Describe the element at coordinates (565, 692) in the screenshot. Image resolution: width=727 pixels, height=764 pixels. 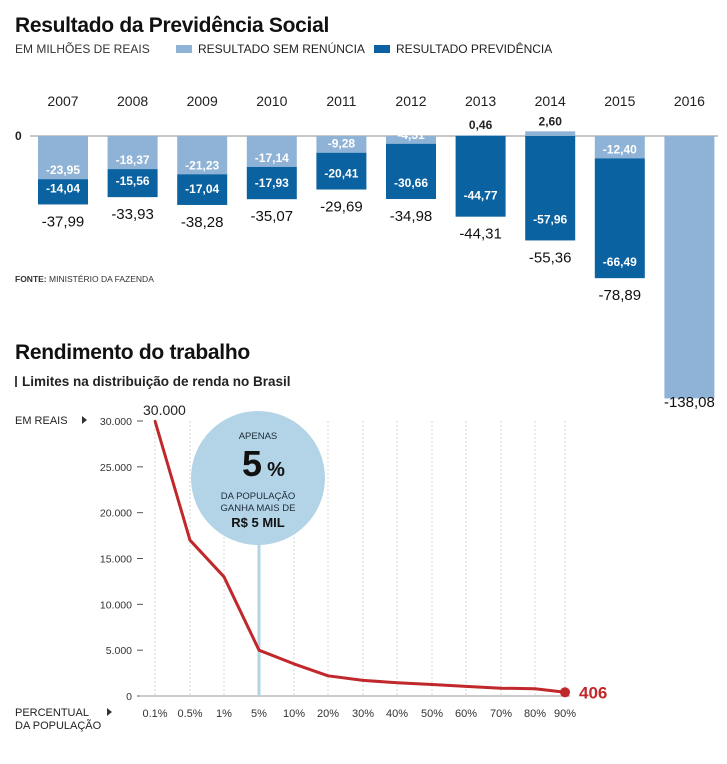
I see `end-dot` at that location.